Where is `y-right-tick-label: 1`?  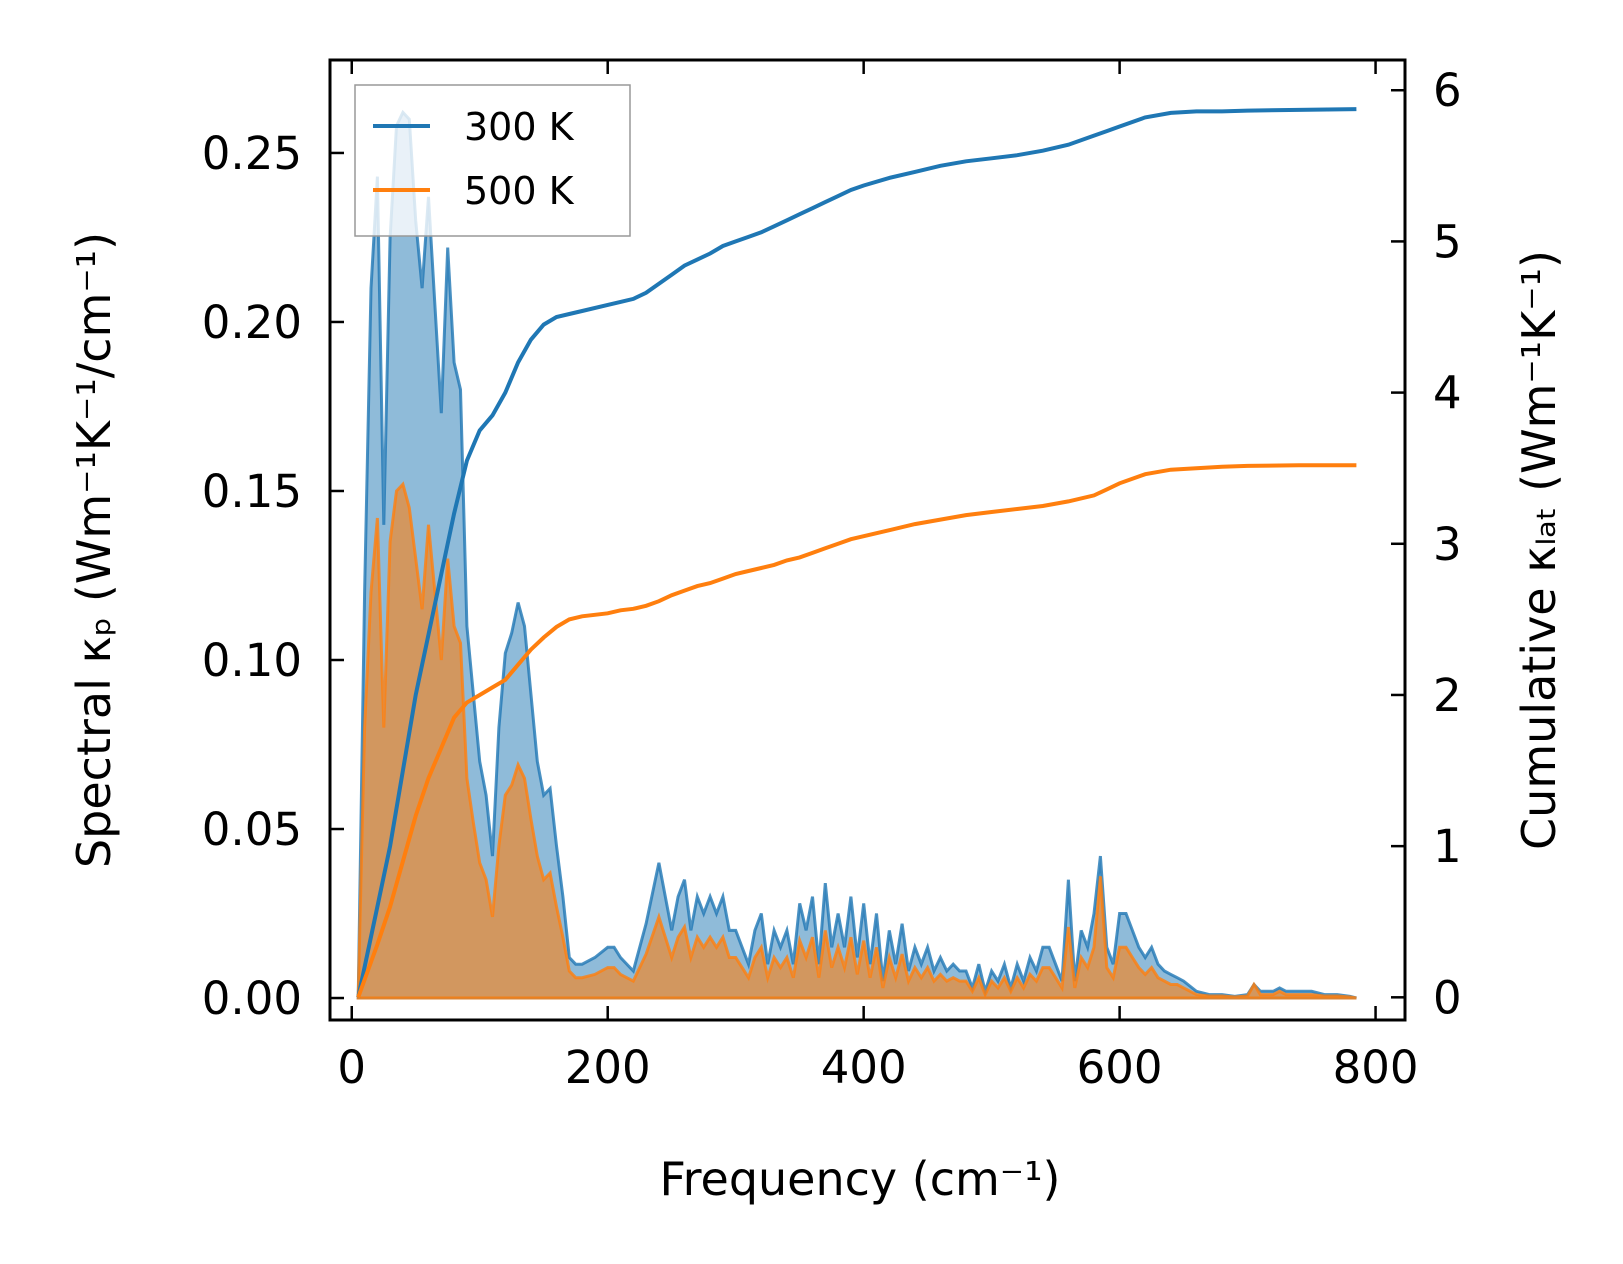
y-right-tick-label: 1 is located at coordinates (1447, 846).